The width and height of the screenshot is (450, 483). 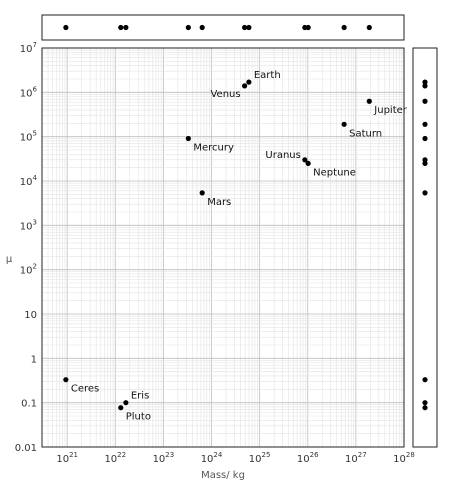 What do you see at coordinates (344, 124) in the screenshot?
I see `point-saturn` at bounding box center [344, 124].